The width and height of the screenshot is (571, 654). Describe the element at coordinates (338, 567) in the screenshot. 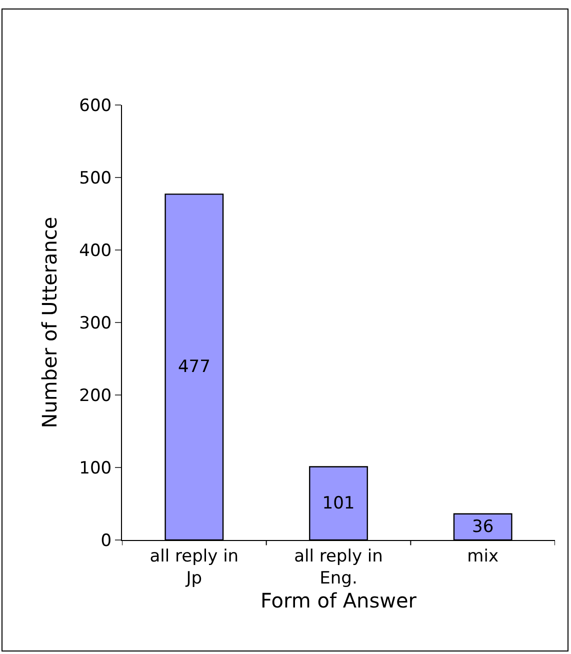

I see `x-tick-label: all reply in Eng.` at that location.